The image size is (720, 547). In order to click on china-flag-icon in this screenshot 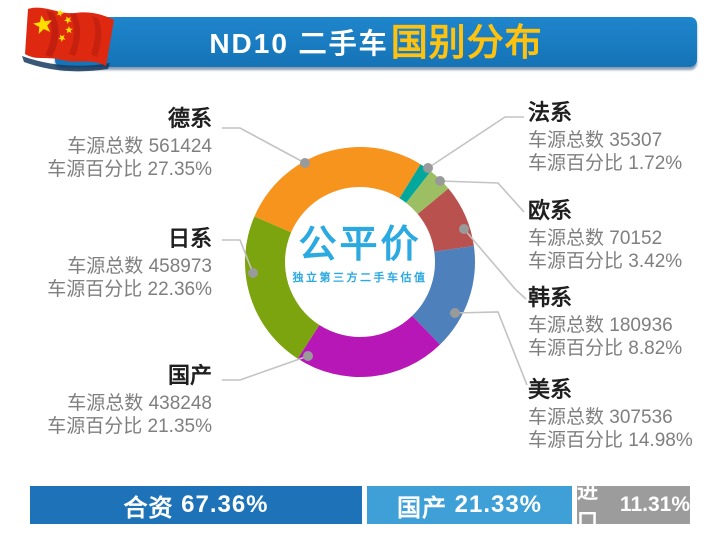, I will do `click(68, 39)`.